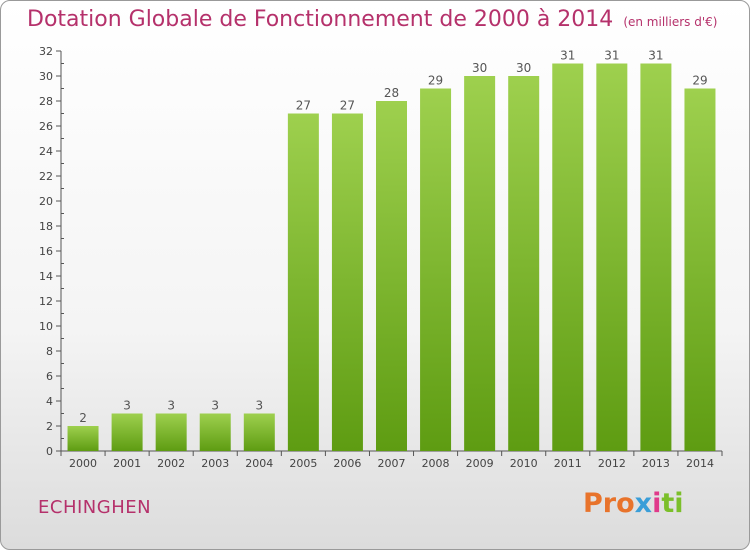  What do you see at coordinates (391, 93) in the screenshot?
I see `data-label-2007: 28` at bounding box center [391, 93].